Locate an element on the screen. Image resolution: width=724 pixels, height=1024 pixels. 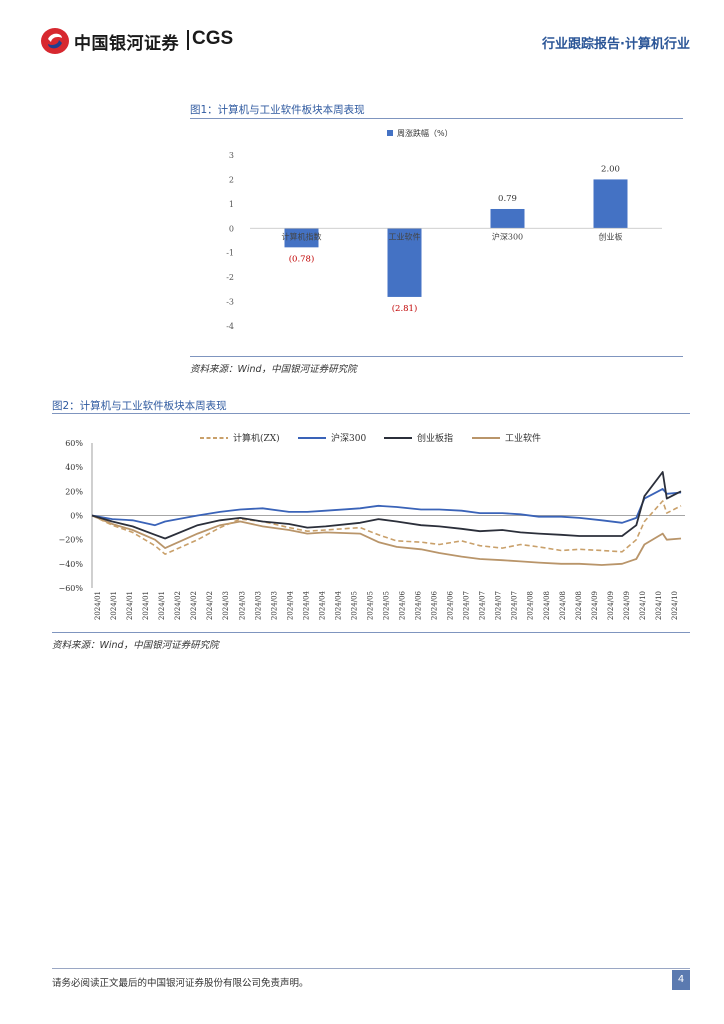
figure1-bottom-rule is located at coordinates (436, 356).